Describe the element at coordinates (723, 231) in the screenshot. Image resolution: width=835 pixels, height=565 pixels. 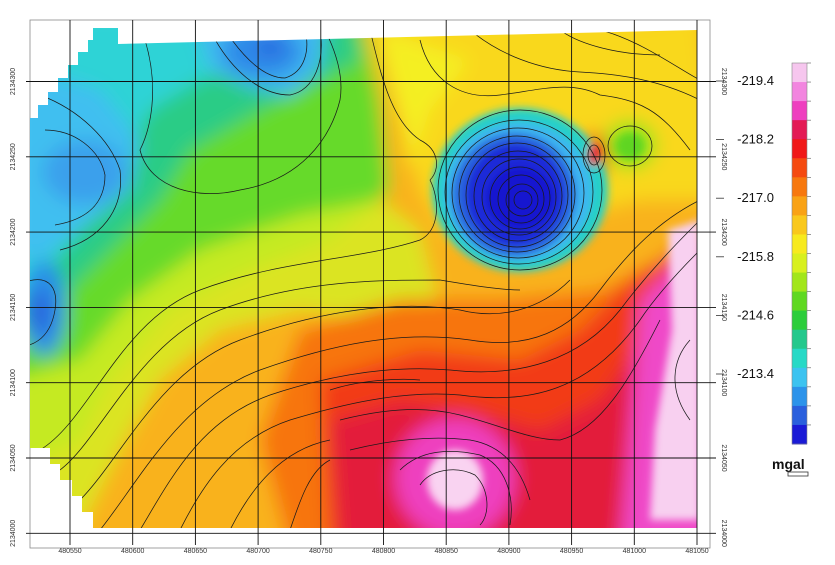
I see `y-tick-label-right: 2134200` at that location.